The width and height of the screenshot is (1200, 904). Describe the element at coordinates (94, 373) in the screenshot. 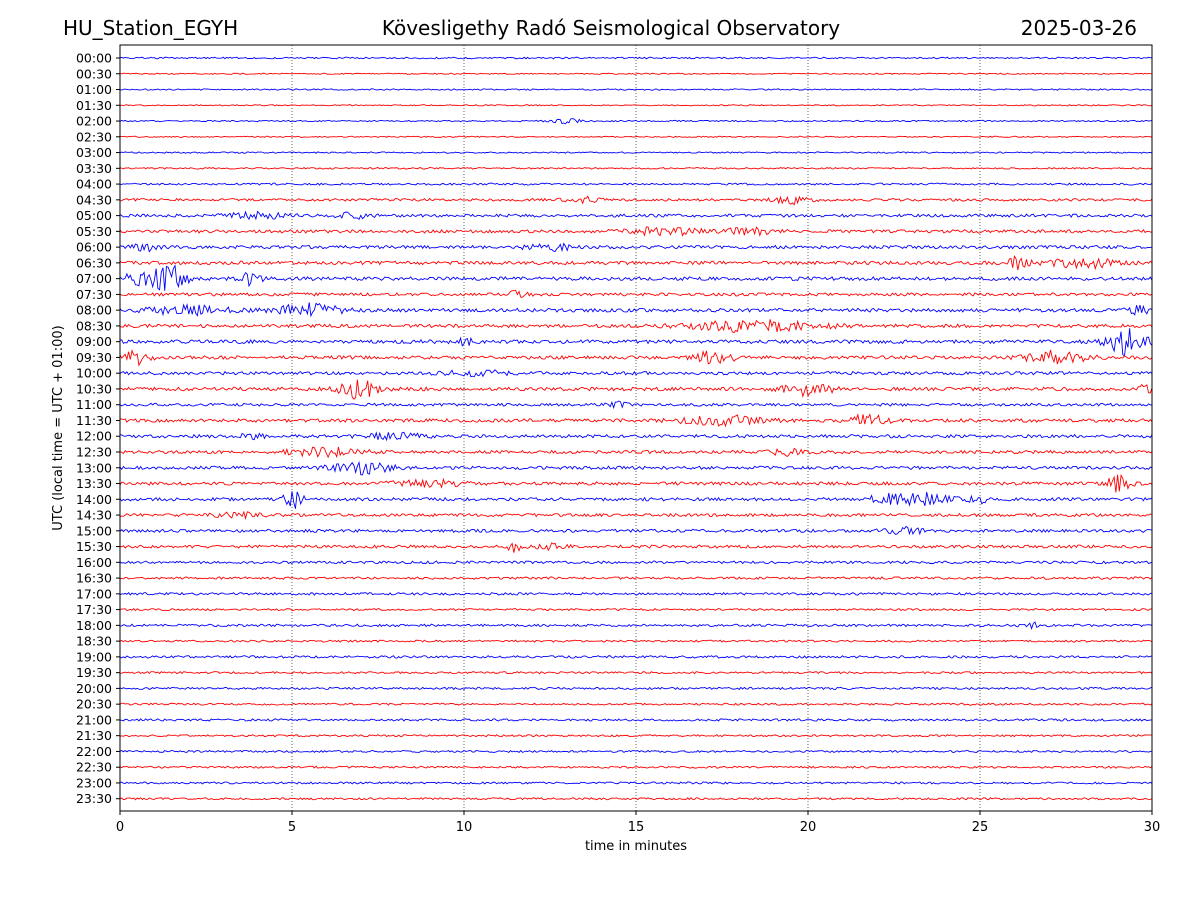

I see `y-tick-label: 10:00` at that location.